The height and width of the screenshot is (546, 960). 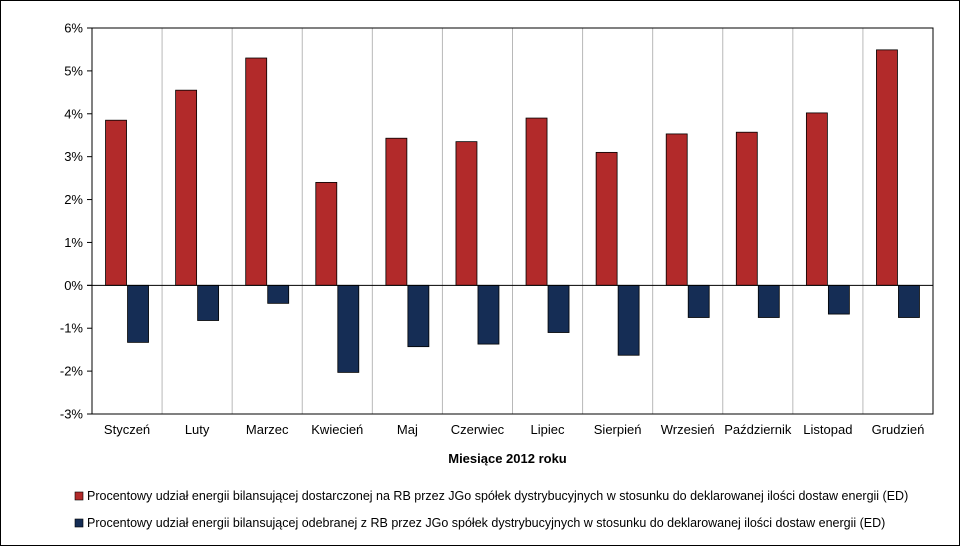 I want to click on x-tick-label: Styczeń, so click(x=127, y=429).